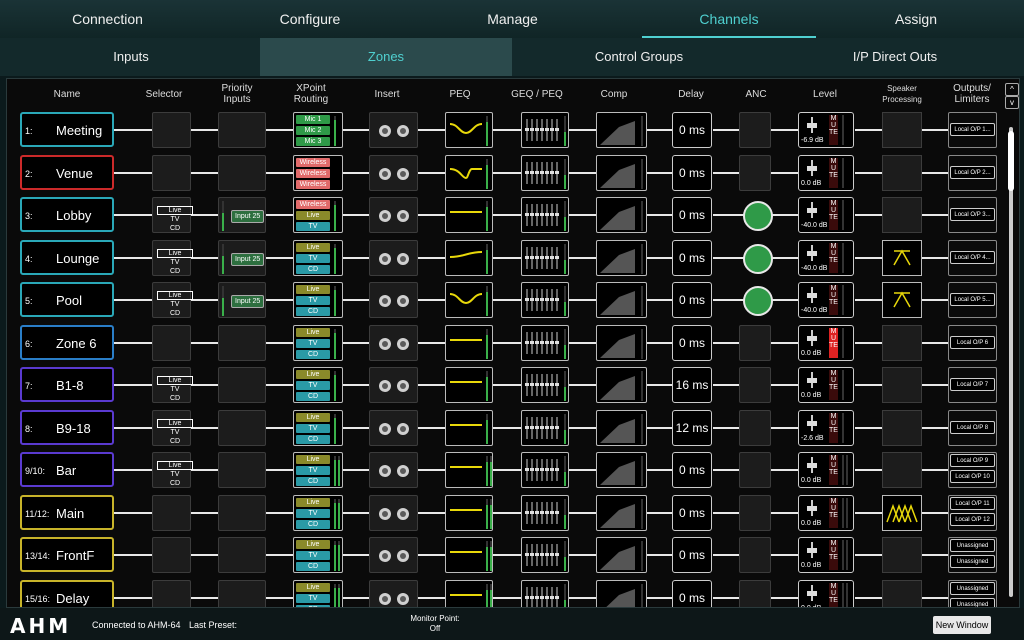 The width and height of the screenshot is (1024, 640). I want to click on tab-assign: Assign, so click(916, 19).